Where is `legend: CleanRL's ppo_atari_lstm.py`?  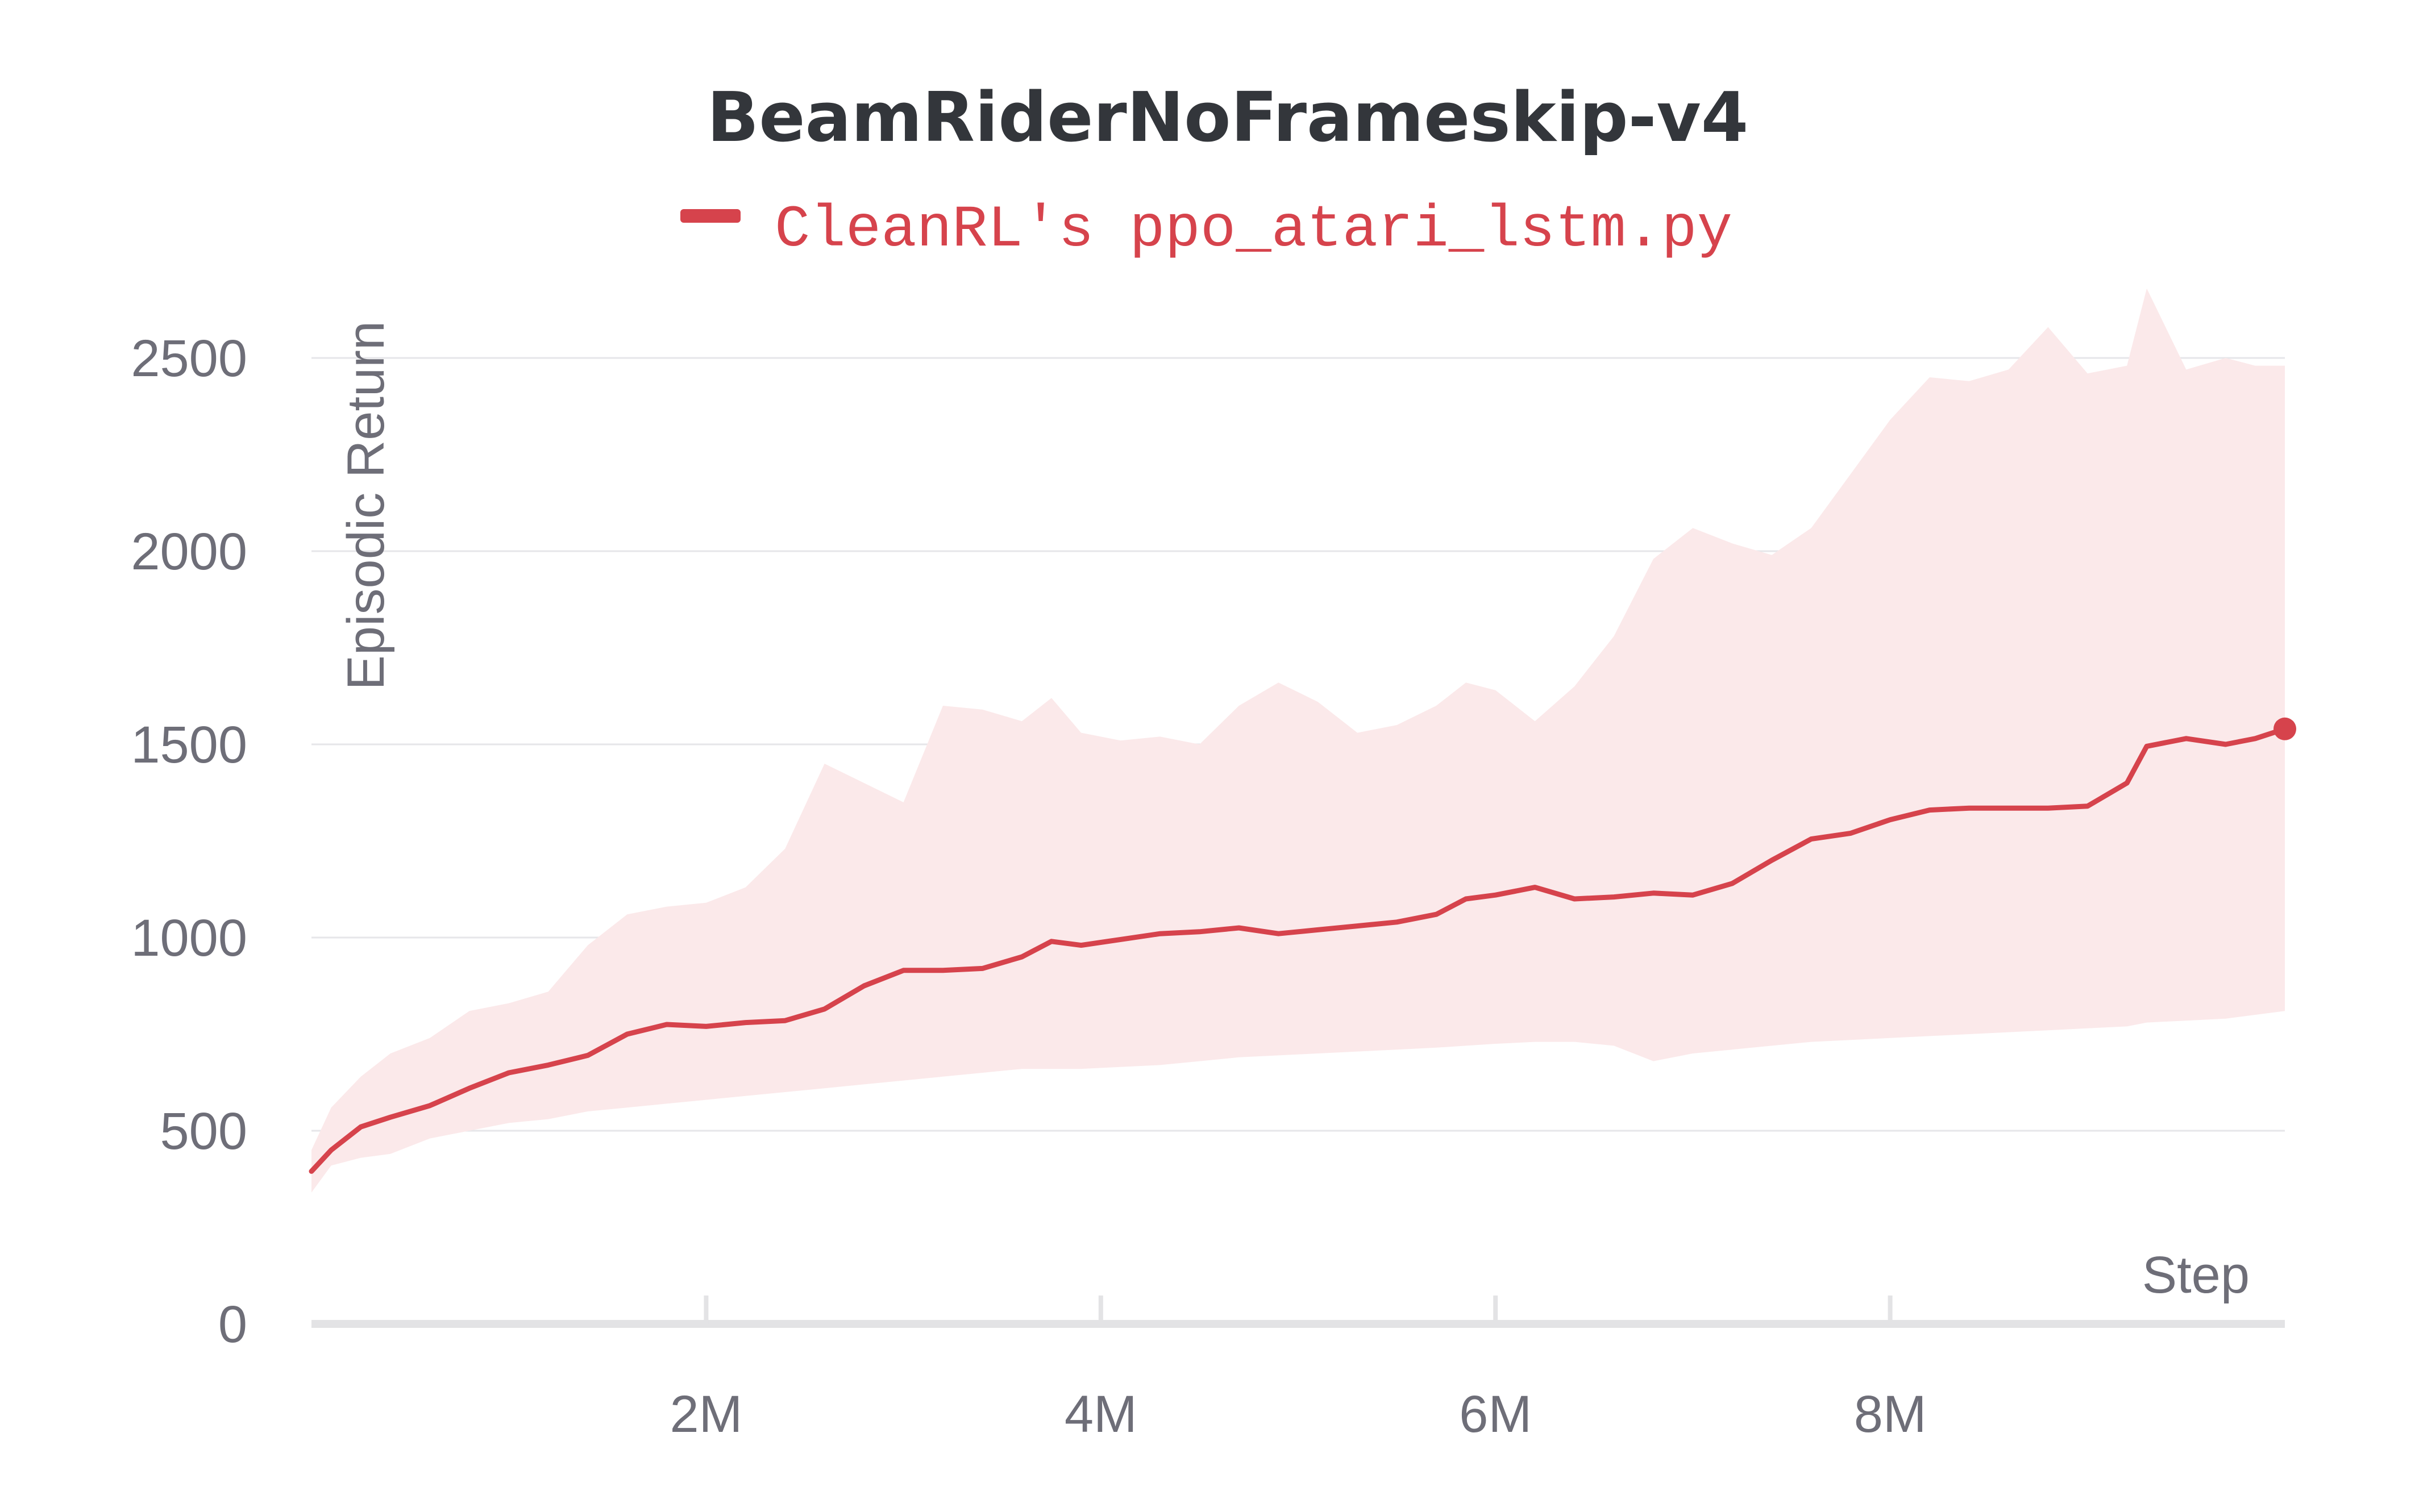
legend: CleanRL's ppo_atari_lstm.py is located at coordinates (1206, 230).